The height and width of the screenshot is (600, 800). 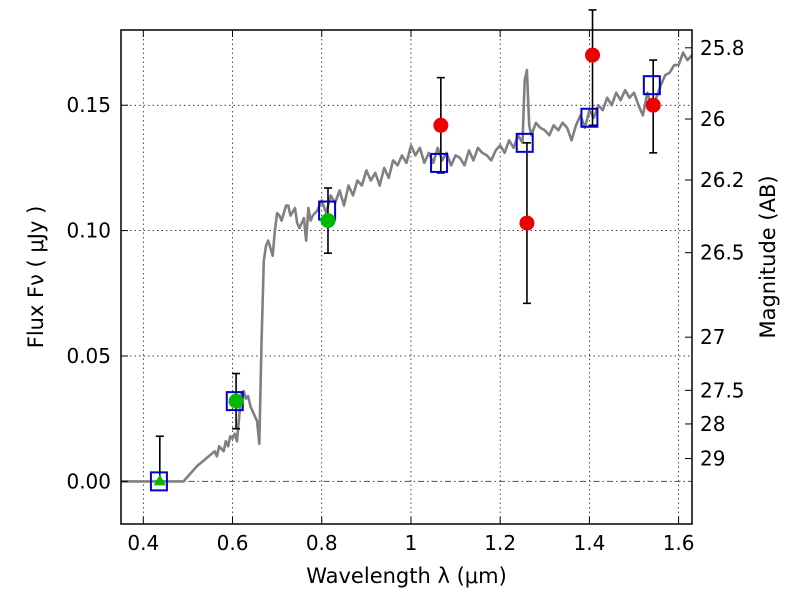 What do you see at coordinates (406, 576) in the screenshot?
I see `x-axis-label: Wavelength λ (μm)` at bounding box center [406, 576].